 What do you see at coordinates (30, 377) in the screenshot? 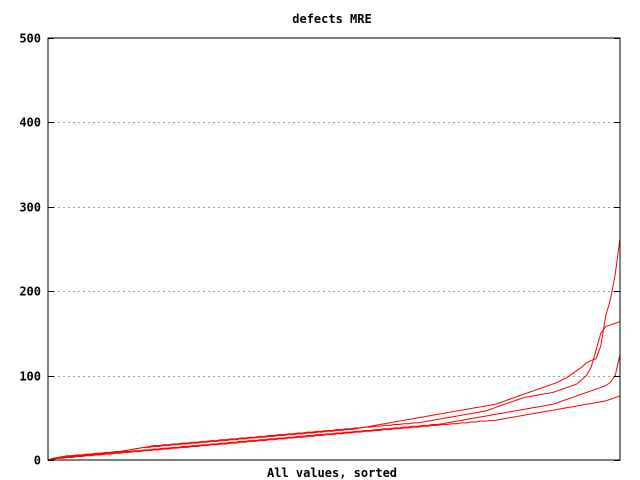
I see `y-tick-label-100: 100` at bounding box center [30, 377].